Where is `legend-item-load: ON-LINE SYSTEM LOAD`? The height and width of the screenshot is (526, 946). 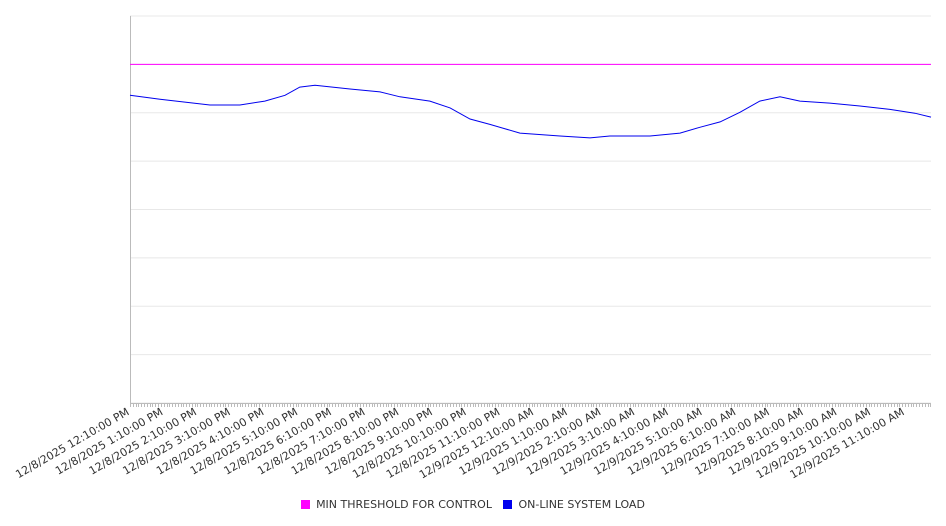
legend-item-load: ON-LINE SYSTEM LOAD is located at coordinates (574, 504).